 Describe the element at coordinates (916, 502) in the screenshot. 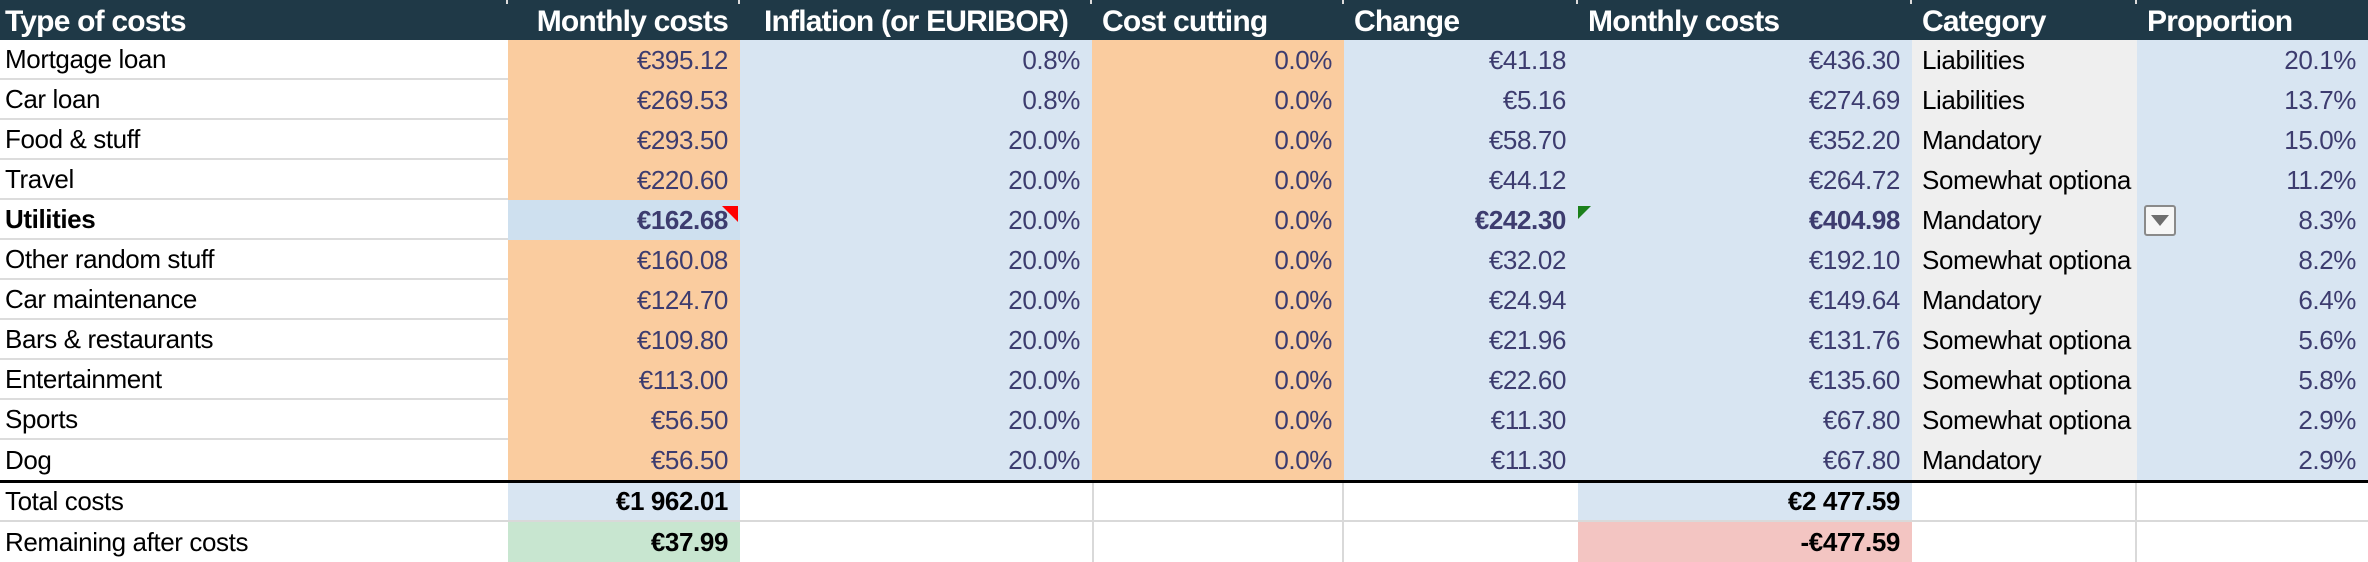

I see `cell-total-inflation` at that location.